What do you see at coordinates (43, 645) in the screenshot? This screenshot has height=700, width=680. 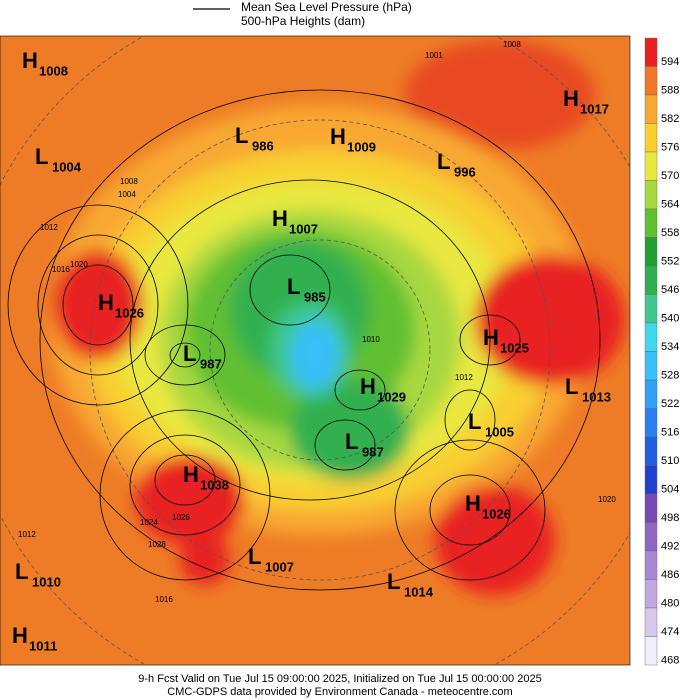 I see `center-pressure: 1011` at bounding box center [43, 645].